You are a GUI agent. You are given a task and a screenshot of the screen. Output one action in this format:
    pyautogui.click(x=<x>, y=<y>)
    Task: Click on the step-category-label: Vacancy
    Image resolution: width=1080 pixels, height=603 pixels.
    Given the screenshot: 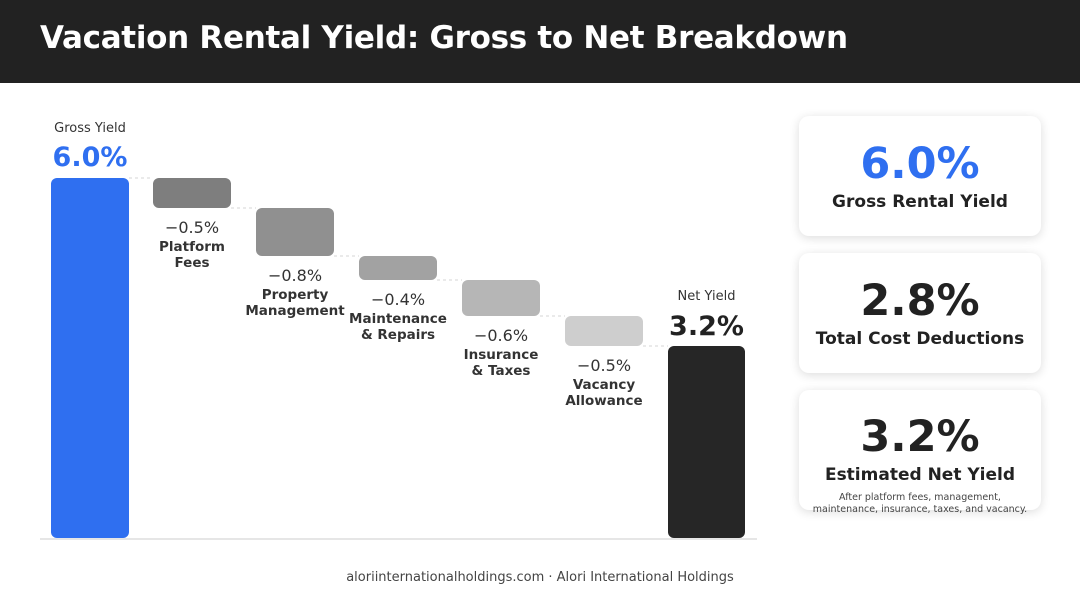 What is the action you would take?
    pyautogui.click(x=604, y=385)
    